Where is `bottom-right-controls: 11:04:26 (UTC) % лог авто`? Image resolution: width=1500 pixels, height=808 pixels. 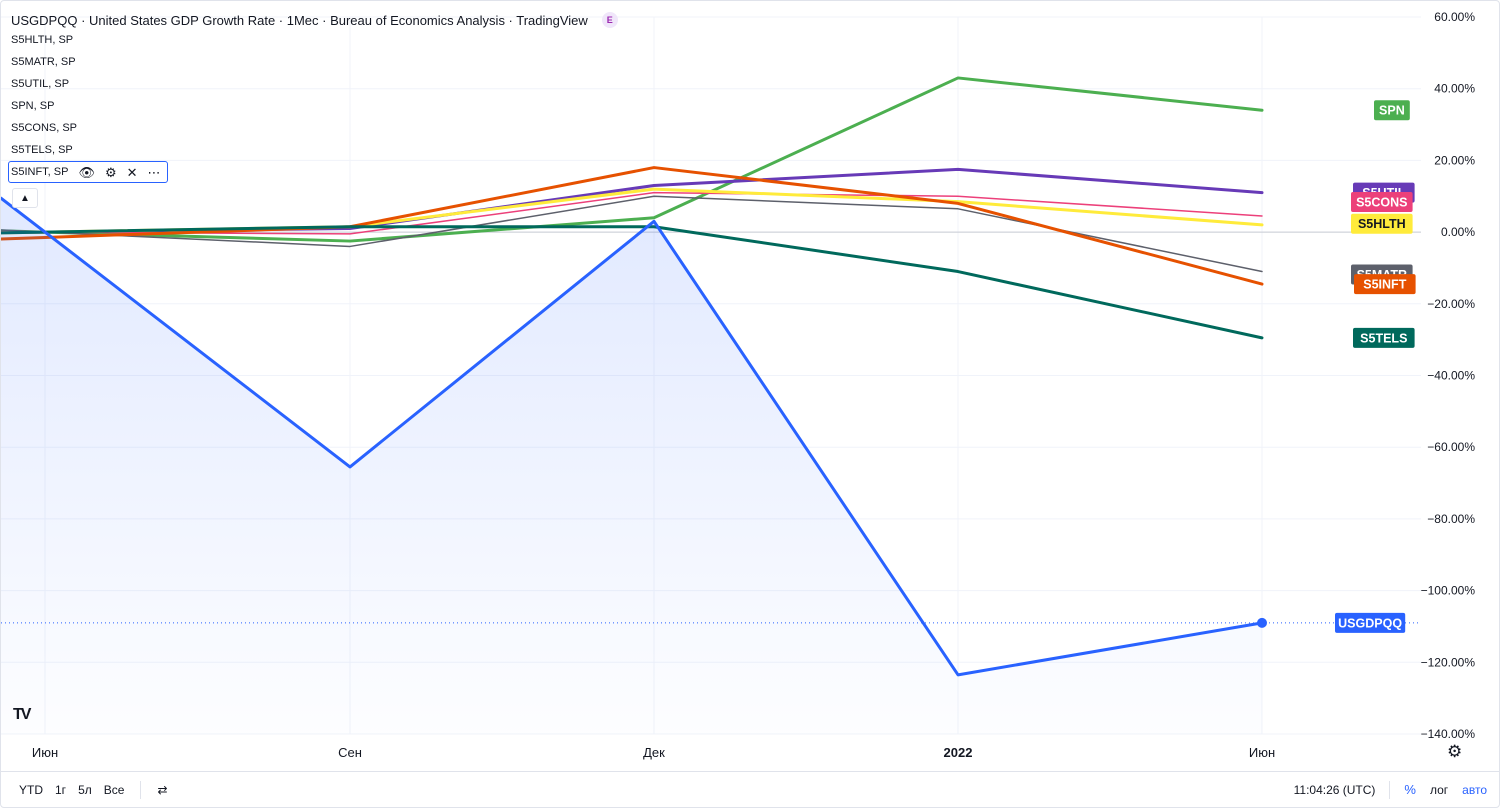 bottom-right-controls: 11:04:26 (UTC) % лог авто is located at coordinates (1390, 789).